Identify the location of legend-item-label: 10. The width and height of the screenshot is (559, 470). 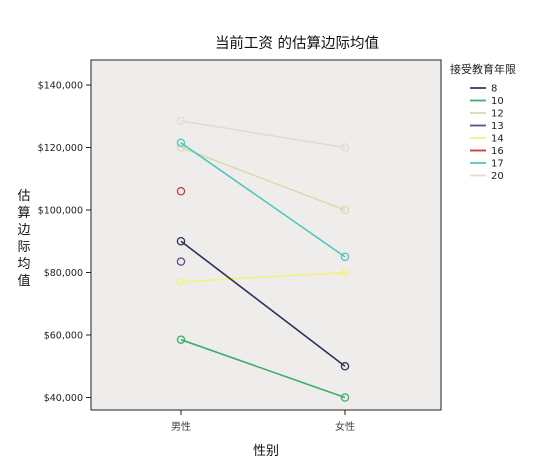
(497, 101).